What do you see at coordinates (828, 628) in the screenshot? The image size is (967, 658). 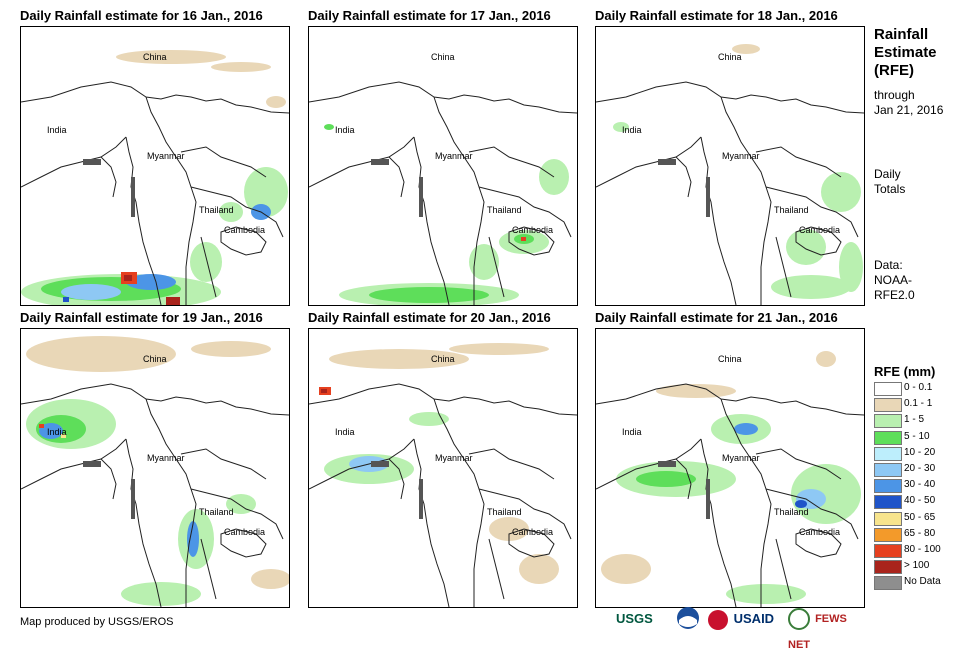 I see `fewsnet-logo: FEWS NET` at bounding box center [828, 628].